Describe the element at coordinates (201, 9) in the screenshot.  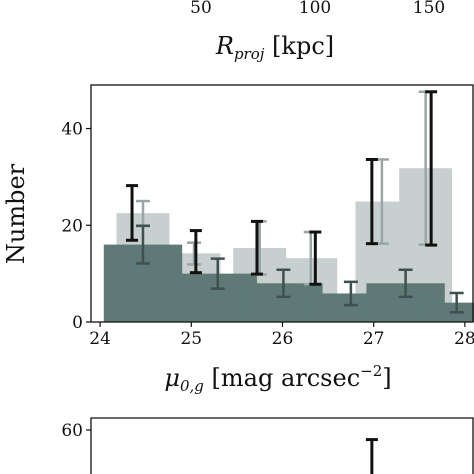
I see `top-axis-tick-label: 50` at that location.